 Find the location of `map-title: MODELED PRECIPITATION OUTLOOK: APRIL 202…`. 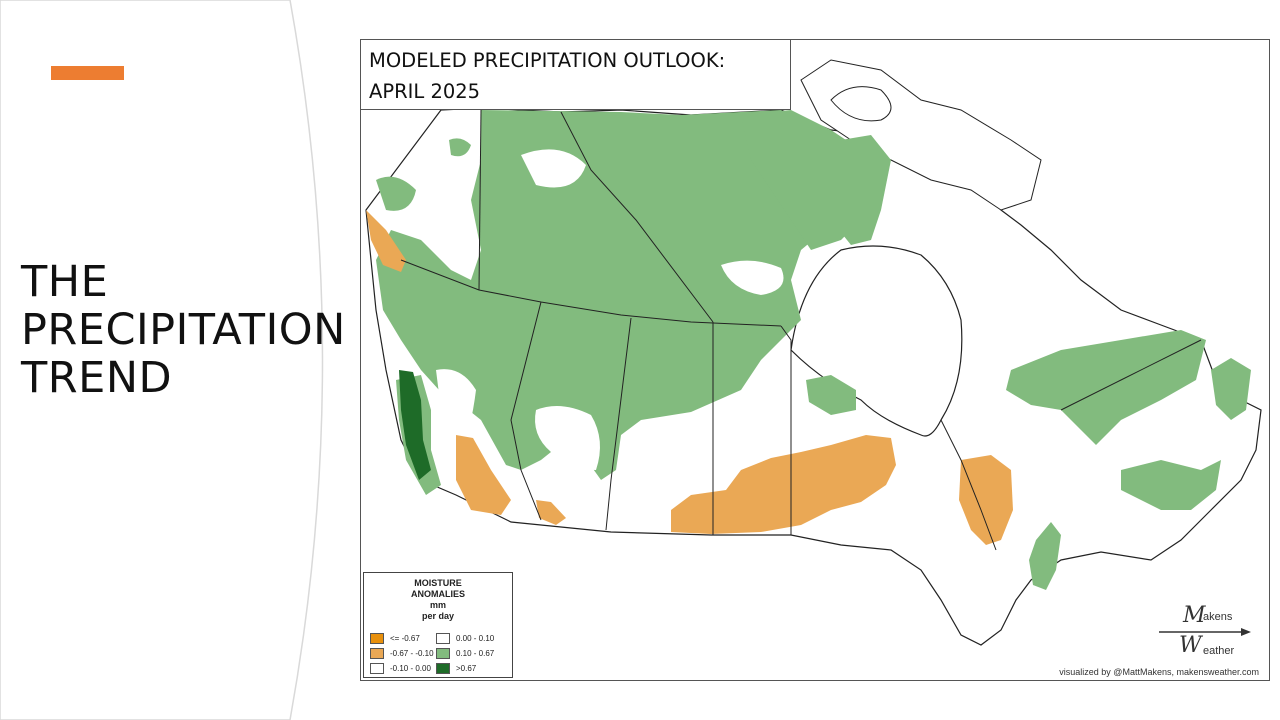

map-title: MODELED PRECIPITATION OUTLOOK: APRIL 202… is located at coordinates (576, 75).